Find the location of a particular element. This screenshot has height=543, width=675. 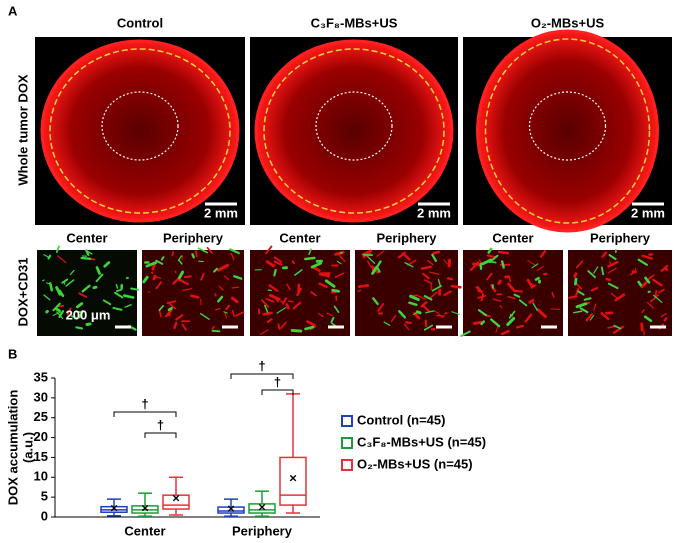

box is located at coordinates (231, 510).